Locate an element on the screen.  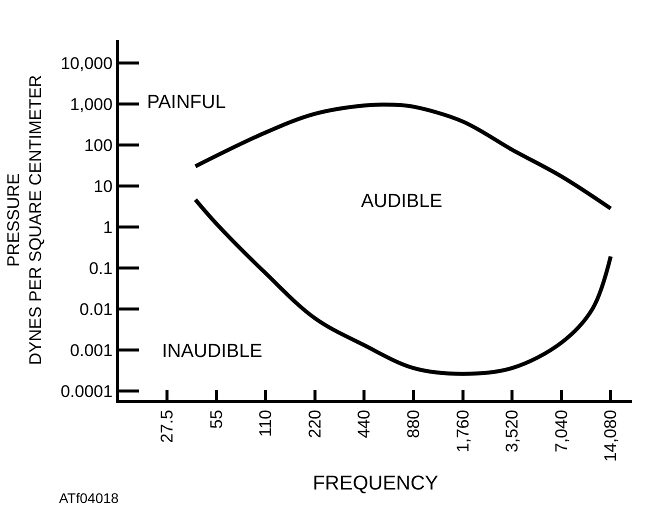
annotation: INAUDIBLE is located at coordinates (212, 351).